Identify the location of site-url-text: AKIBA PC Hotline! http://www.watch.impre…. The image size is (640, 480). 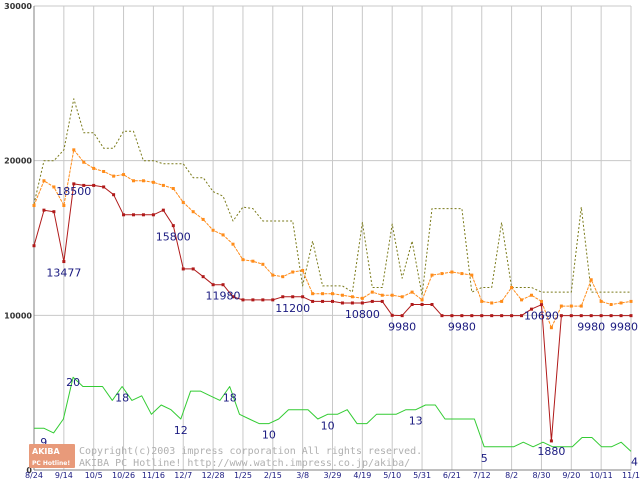
(244, 463).